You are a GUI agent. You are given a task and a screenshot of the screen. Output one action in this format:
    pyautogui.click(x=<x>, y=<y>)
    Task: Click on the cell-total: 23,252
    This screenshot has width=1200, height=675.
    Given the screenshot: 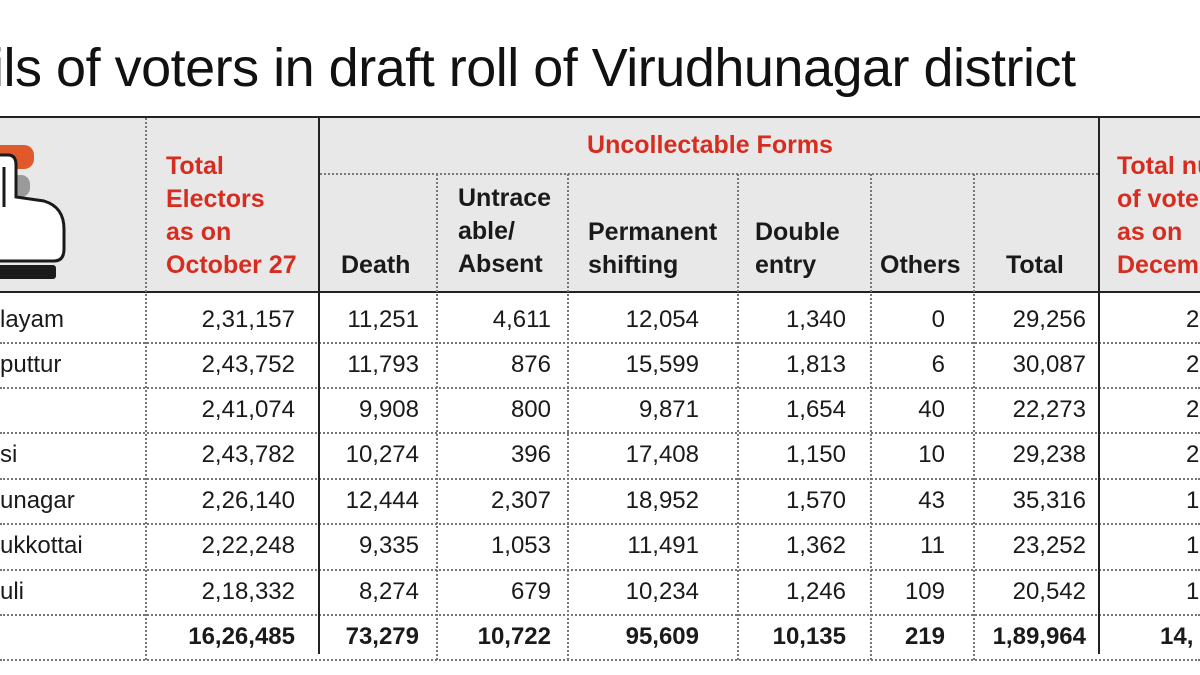 What is the action you would take?
    pyautogui.click(x=1049, y=545)
    